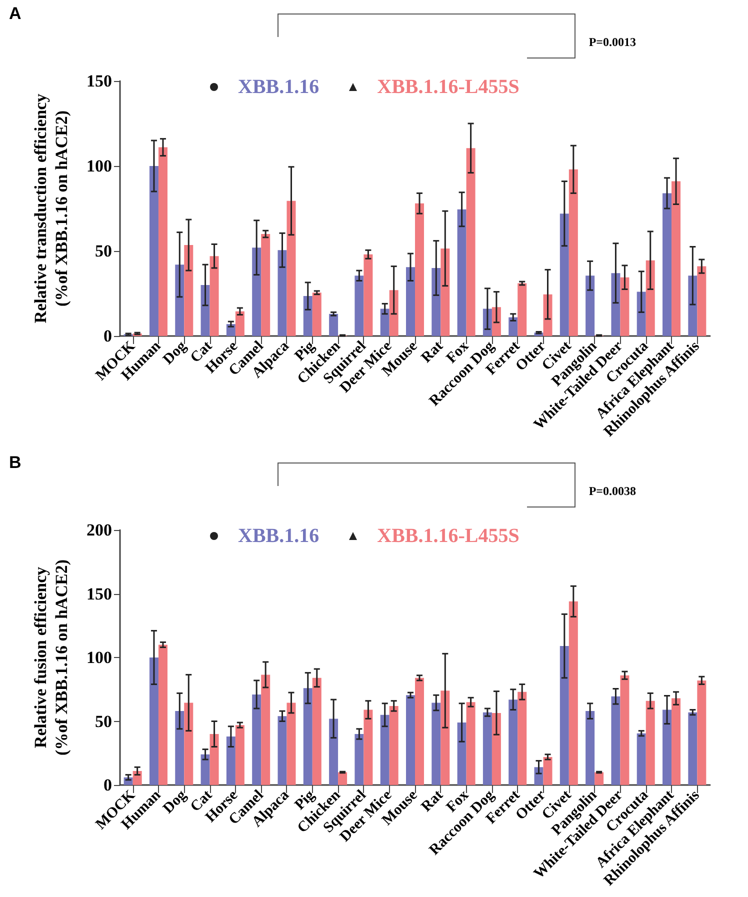 This screenshot has height=897, width=748. Describe the element at coordinates (15, 462) in the screenshot. I see `chart-title: B` at that location.